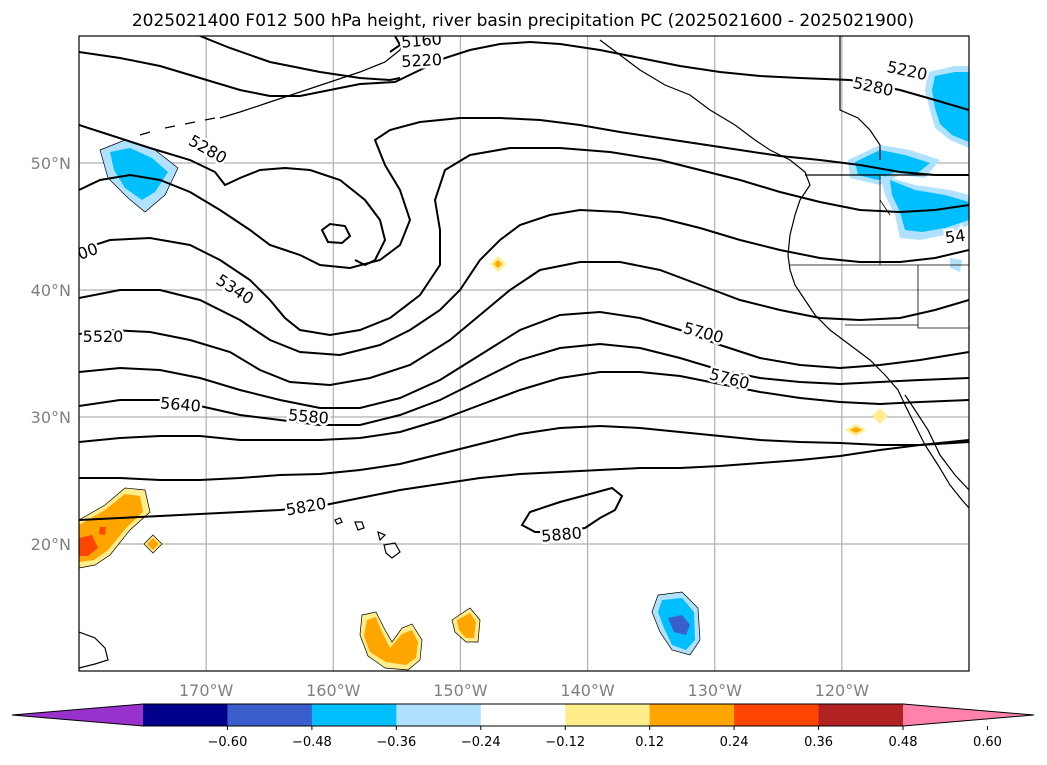 Image resolution: width=1047 pixels, height=765 pixels. What do you see at coordinates (878, 361) in the screenshot?
I see `coastline-us-west` at bounding box center [878, 361].